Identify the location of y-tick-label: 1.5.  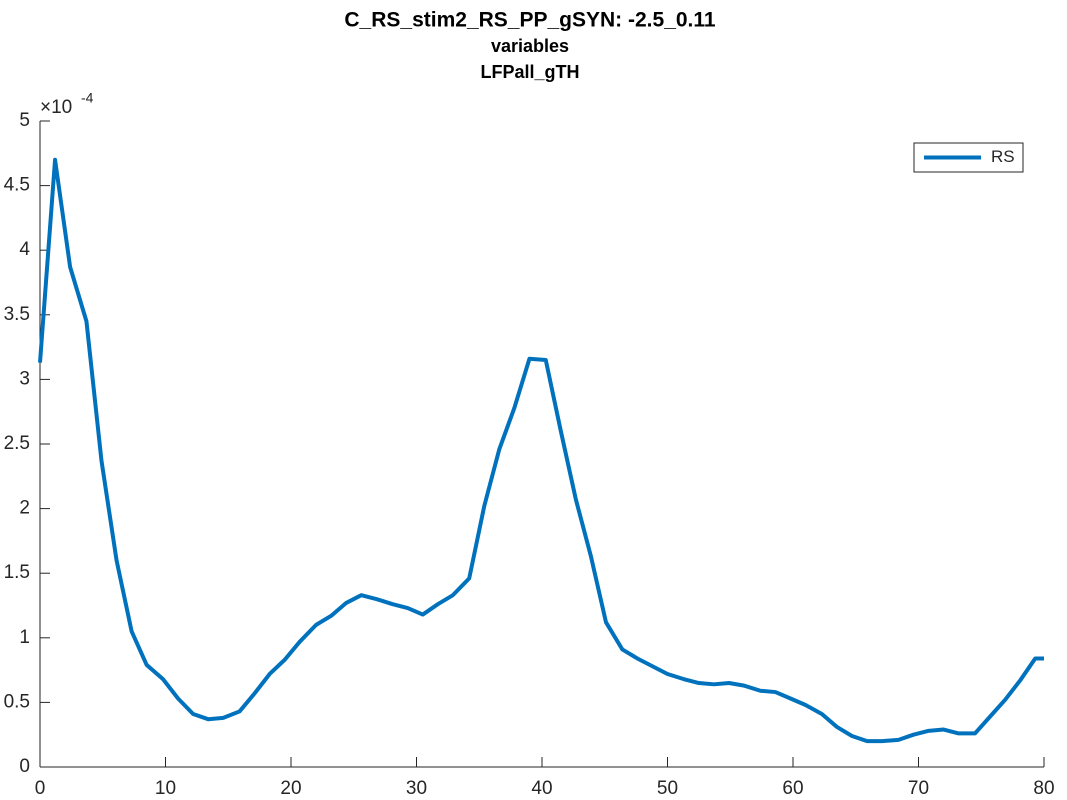
(17, 572).